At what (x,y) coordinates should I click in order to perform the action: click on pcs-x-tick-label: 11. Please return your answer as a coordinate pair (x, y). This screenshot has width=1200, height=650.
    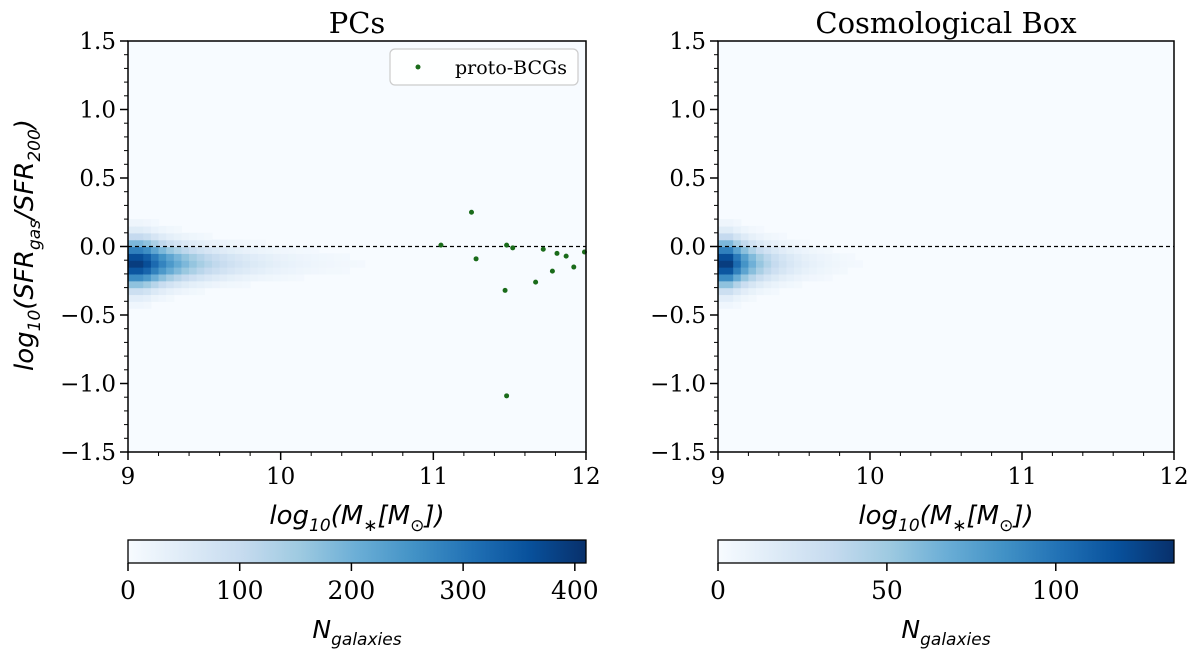
    Looking at the image, I should click on (433, 477).